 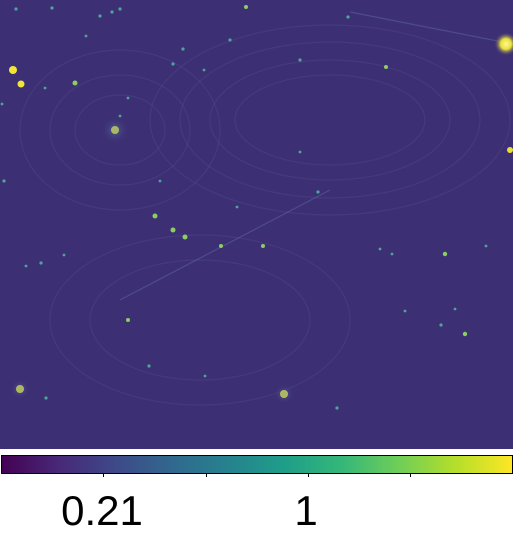 I want to click on colorbar-tick-label-low: 0.21, so click(x=102, y=510).